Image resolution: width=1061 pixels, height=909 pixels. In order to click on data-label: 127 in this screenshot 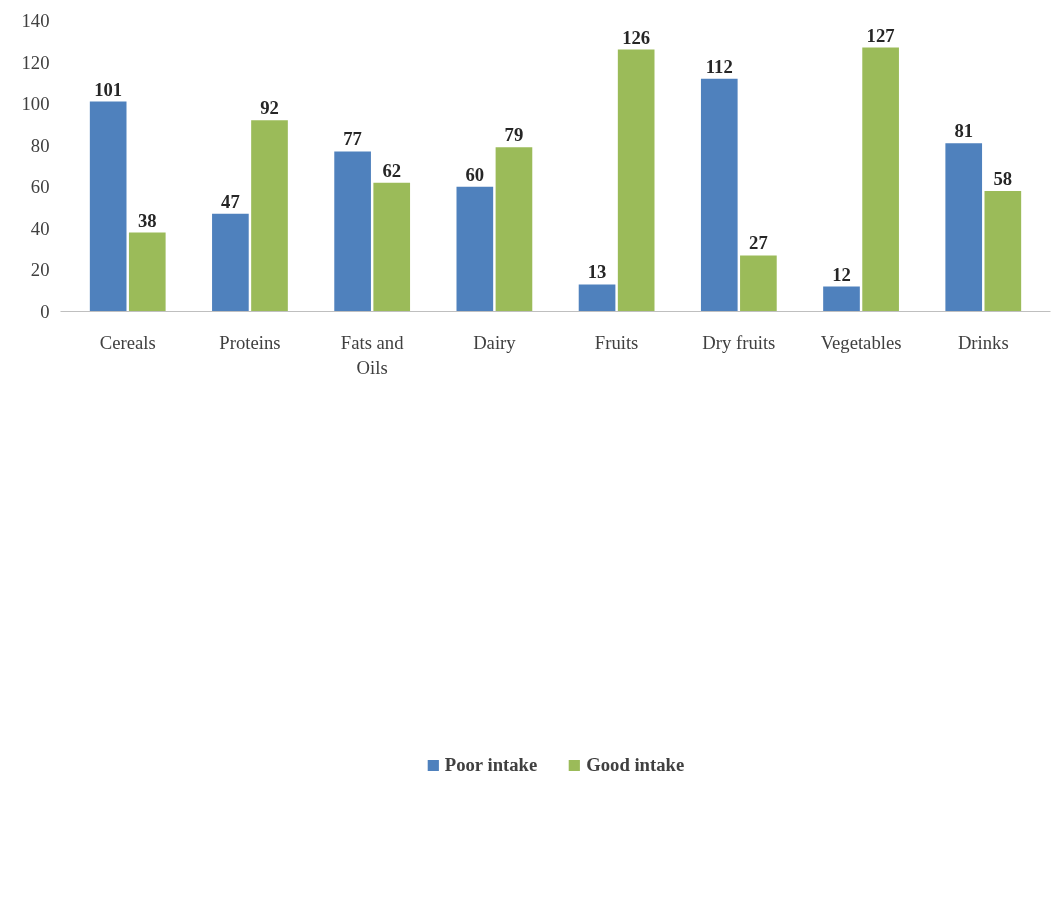, I will do `click(880, 35)`.